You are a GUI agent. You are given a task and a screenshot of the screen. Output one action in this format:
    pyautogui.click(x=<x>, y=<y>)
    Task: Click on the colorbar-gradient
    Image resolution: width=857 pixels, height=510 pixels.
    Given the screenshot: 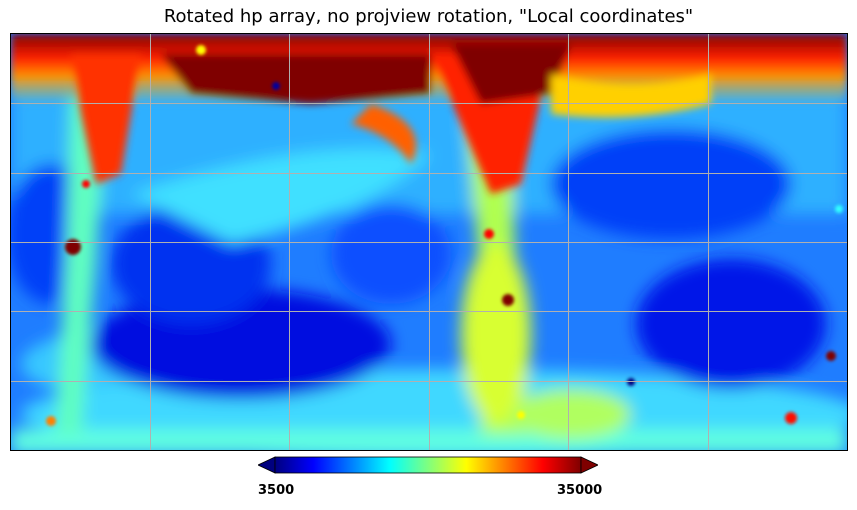 What is the action you would take?
    pyautogui.click(x=428, y=465)
    